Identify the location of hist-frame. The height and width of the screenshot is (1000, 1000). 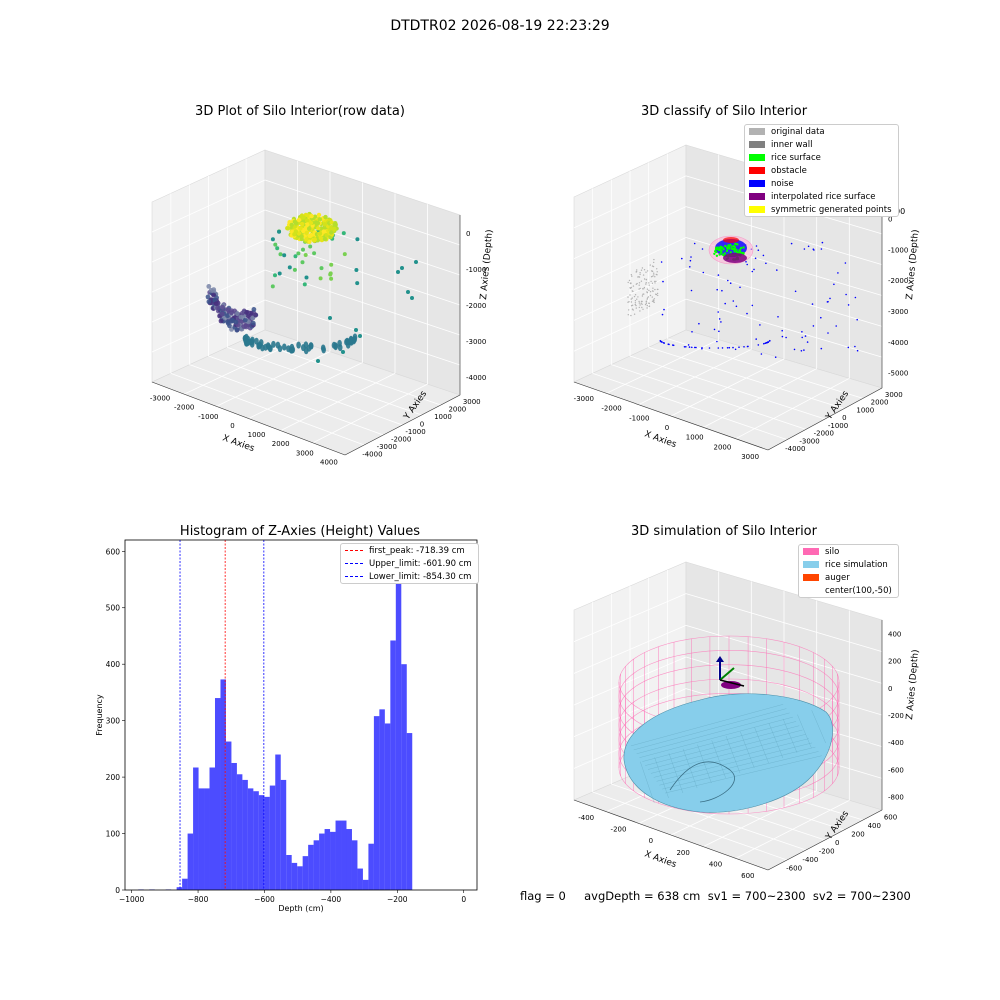
(301, 715).